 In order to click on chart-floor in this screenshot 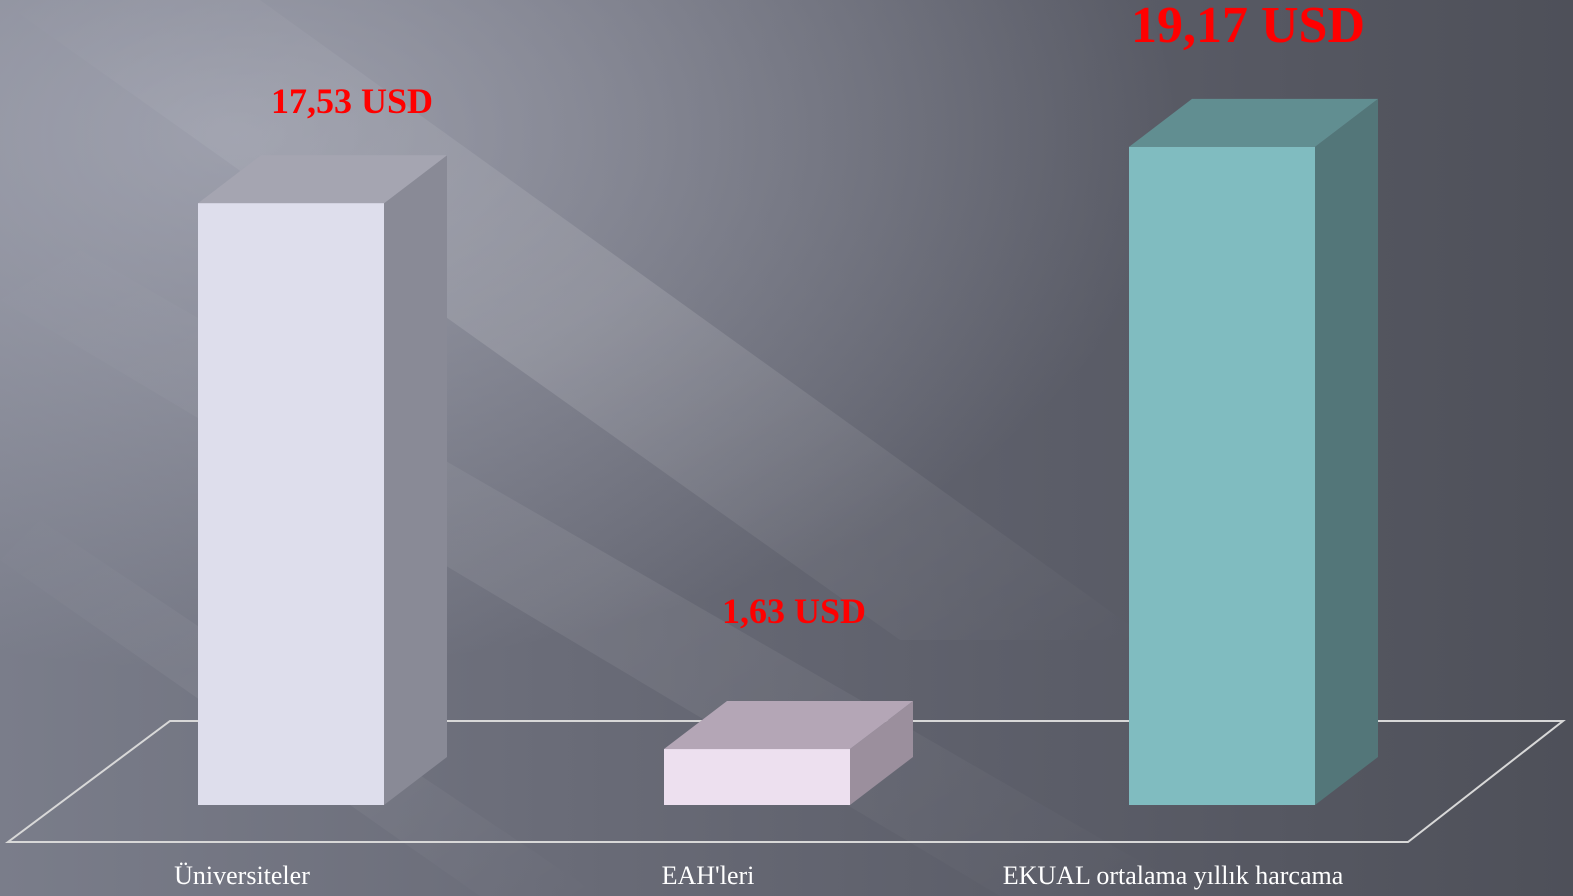, I will do `click(785, 781)`.